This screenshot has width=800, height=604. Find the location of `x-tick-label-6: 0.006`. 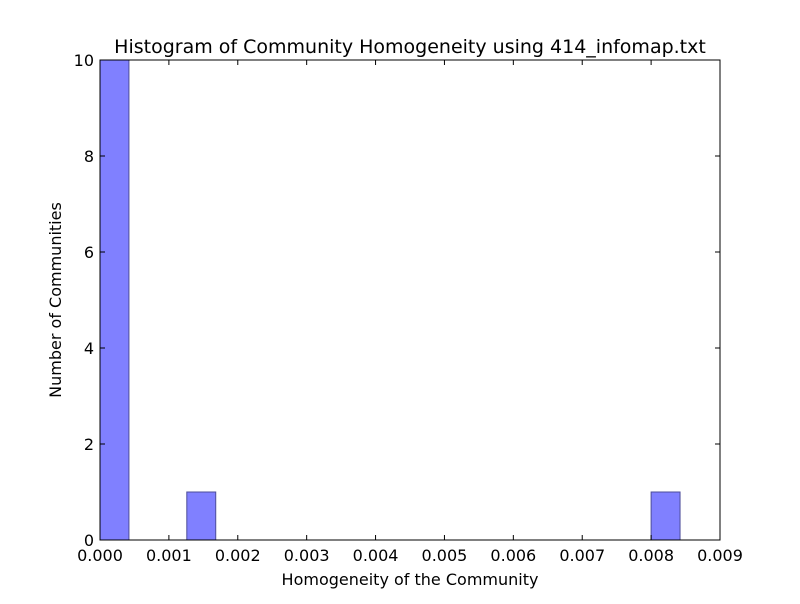

x-tick-label-6: 0.006 is located at coordinates (513, 555).